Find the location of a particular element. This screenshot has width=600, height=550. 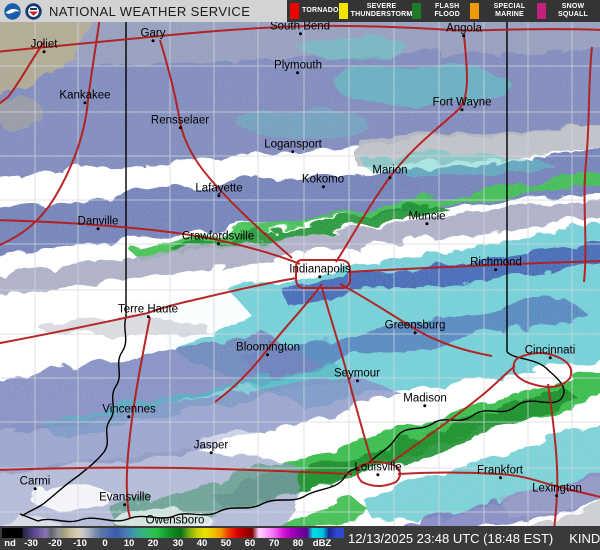

warning-label: SPECIAL MARINE is located at coordinates (509, 10).